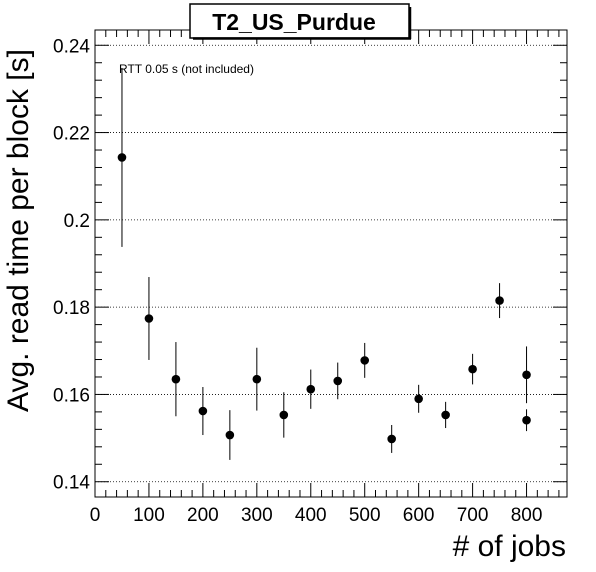 The height and width of the screenshot is (572, 596). What do you see at coordinates (71, 46) in the screenshot?
I see `y-tick-label: 0.24` at bounding box center [71, 46].